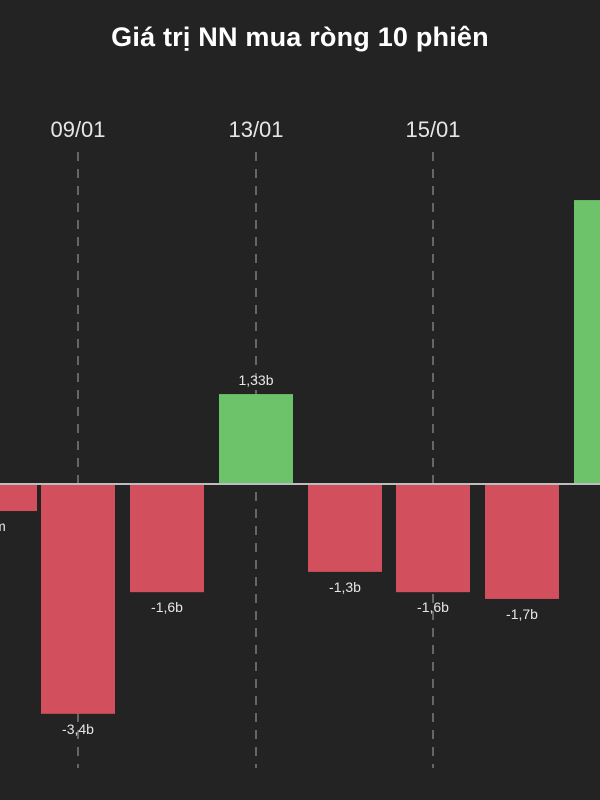 This screenshot has width=600, height=800. I want to click on bar-value-label: m, so click(3, 526).